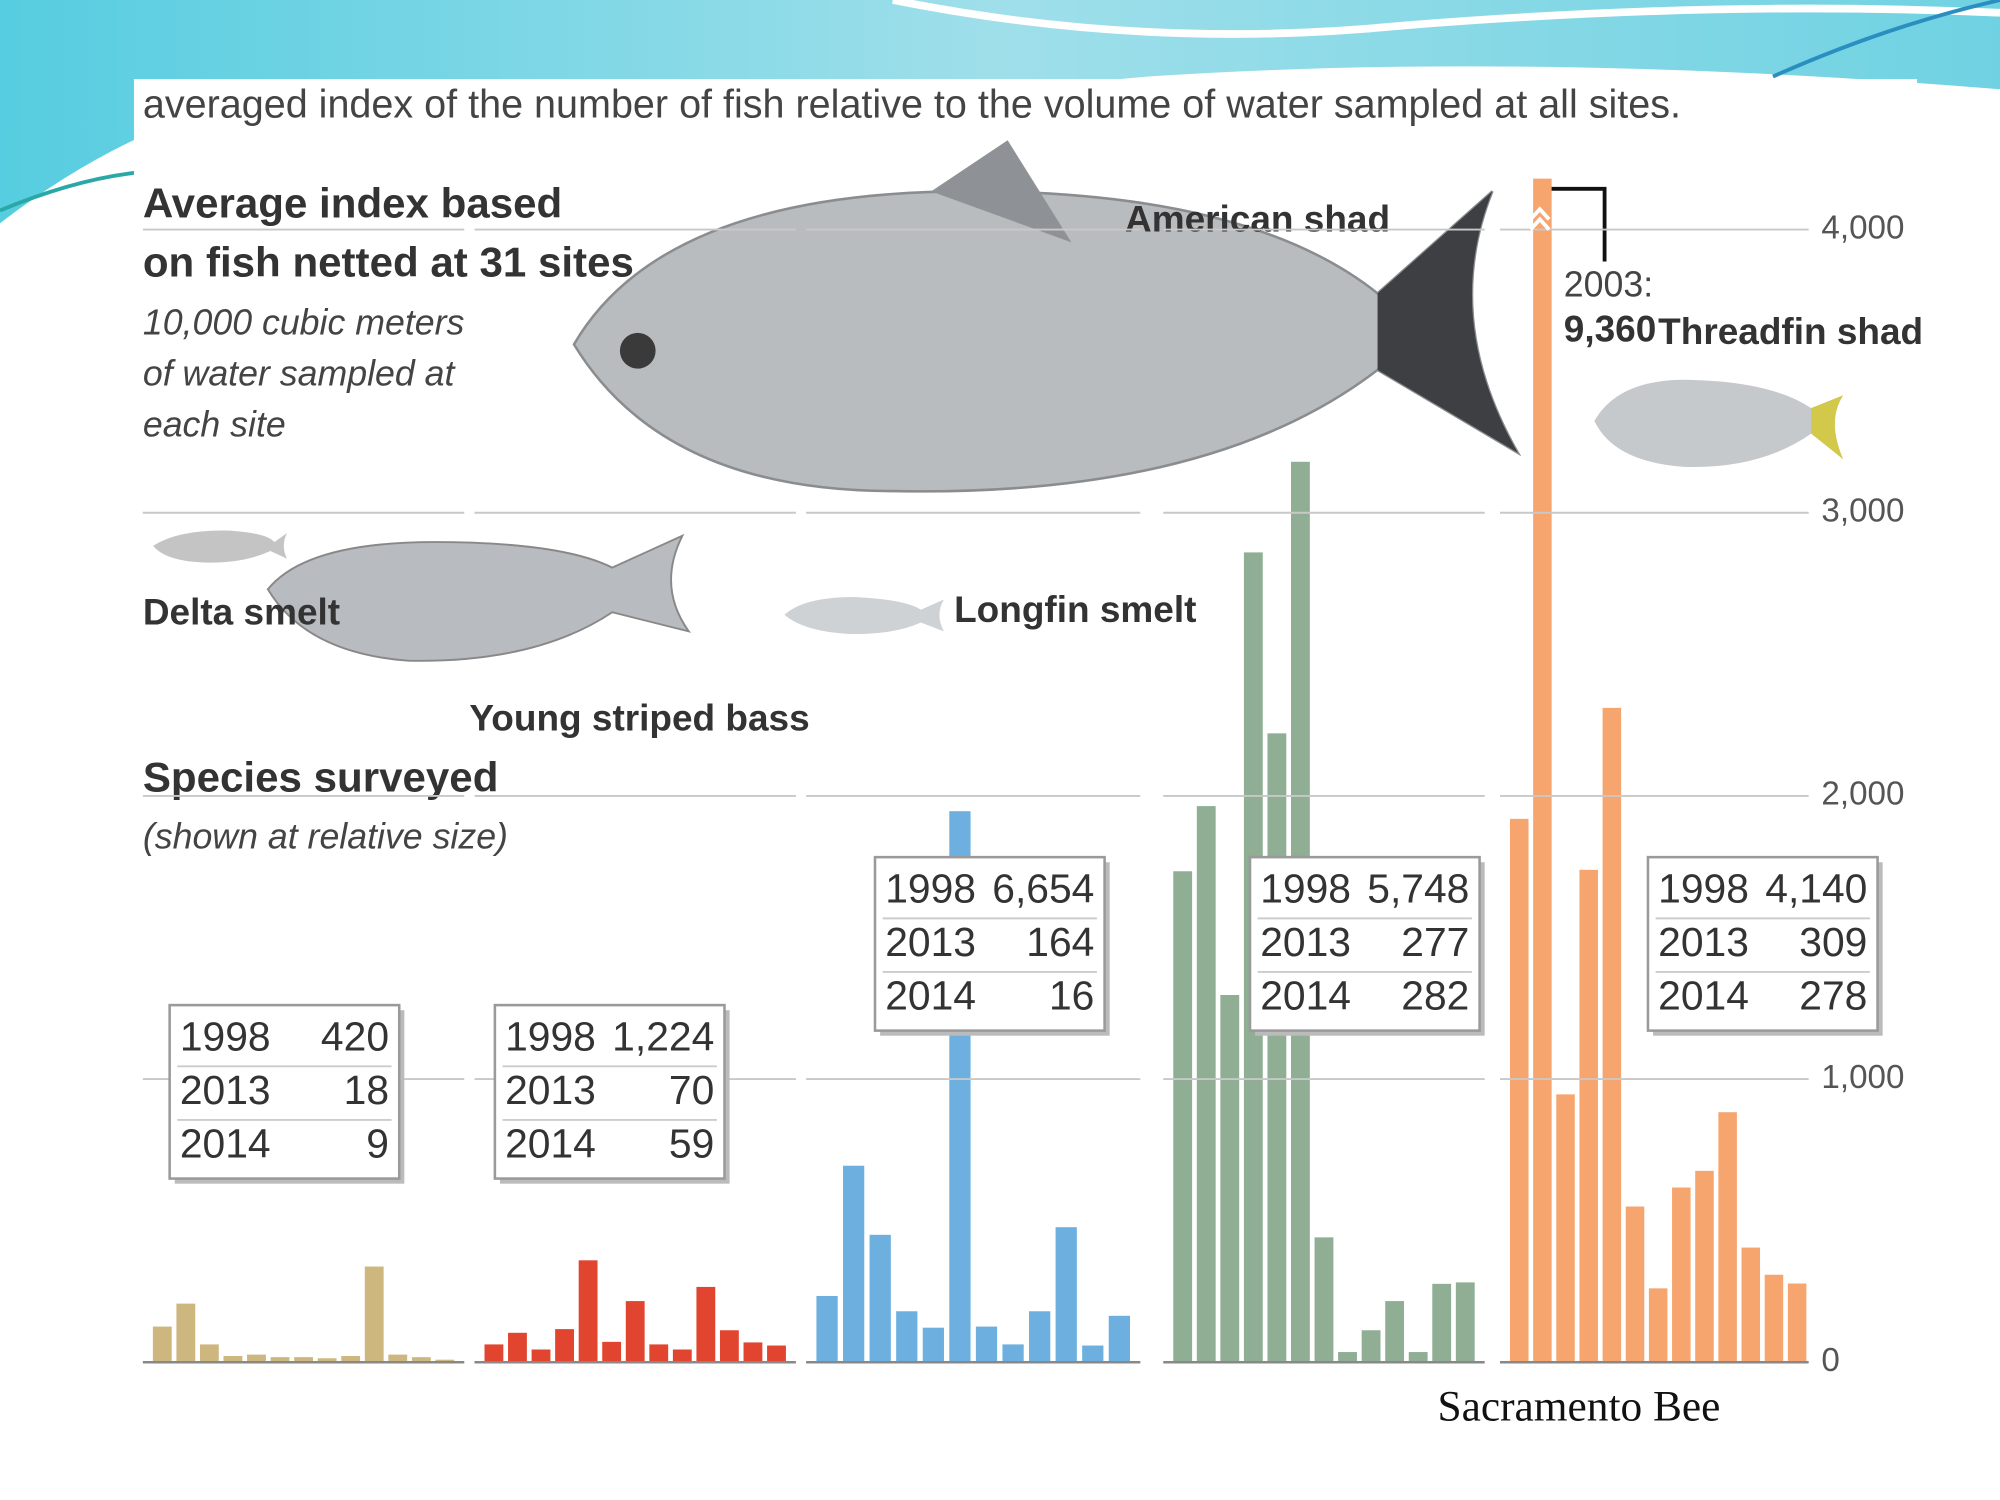 The width and height of the screenshot is (2000, 1500). I want to click on species-label: Longfin smelt, so click(1075, 609).